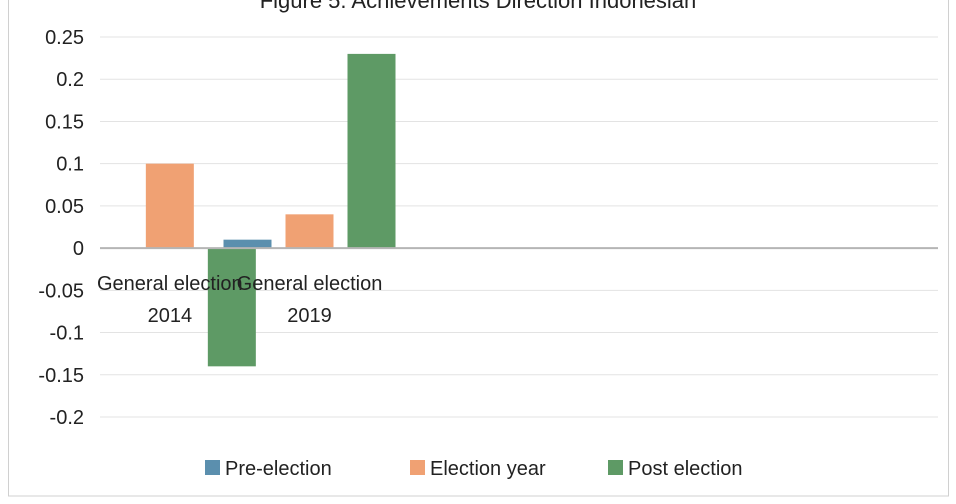 This screenshot has height=504, width=956. I want to click on legend-label: Pre-election, so click(278, 469).